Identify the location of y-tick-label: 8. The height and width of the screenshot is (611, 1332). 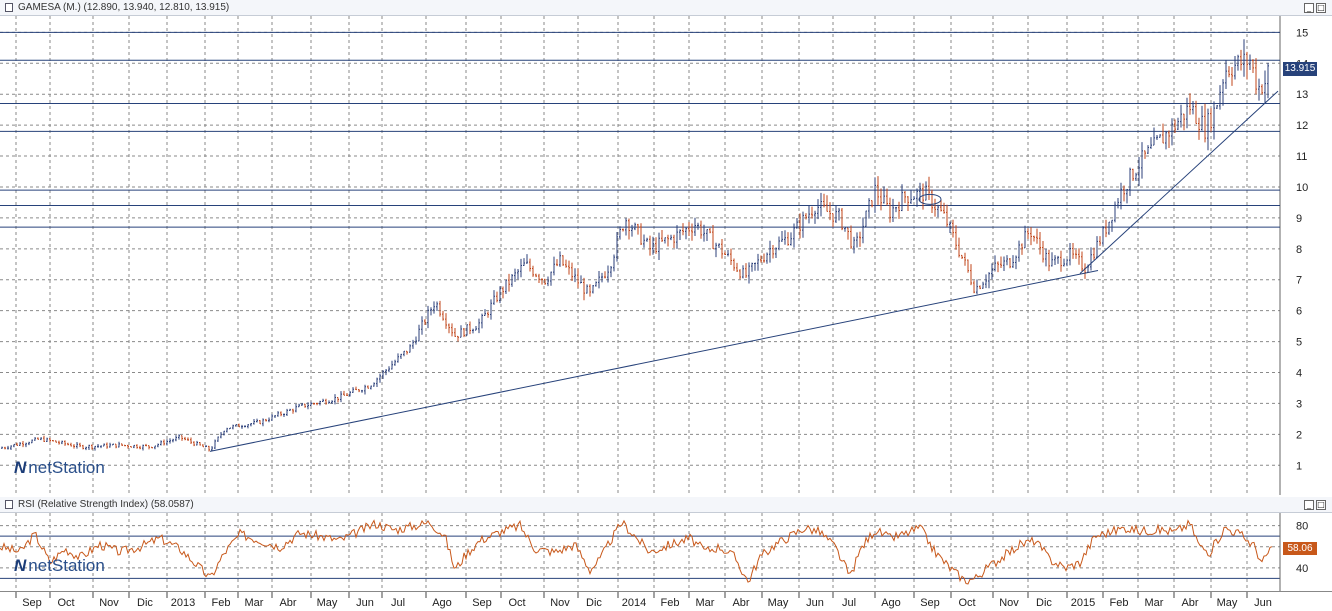
(1299, 250).